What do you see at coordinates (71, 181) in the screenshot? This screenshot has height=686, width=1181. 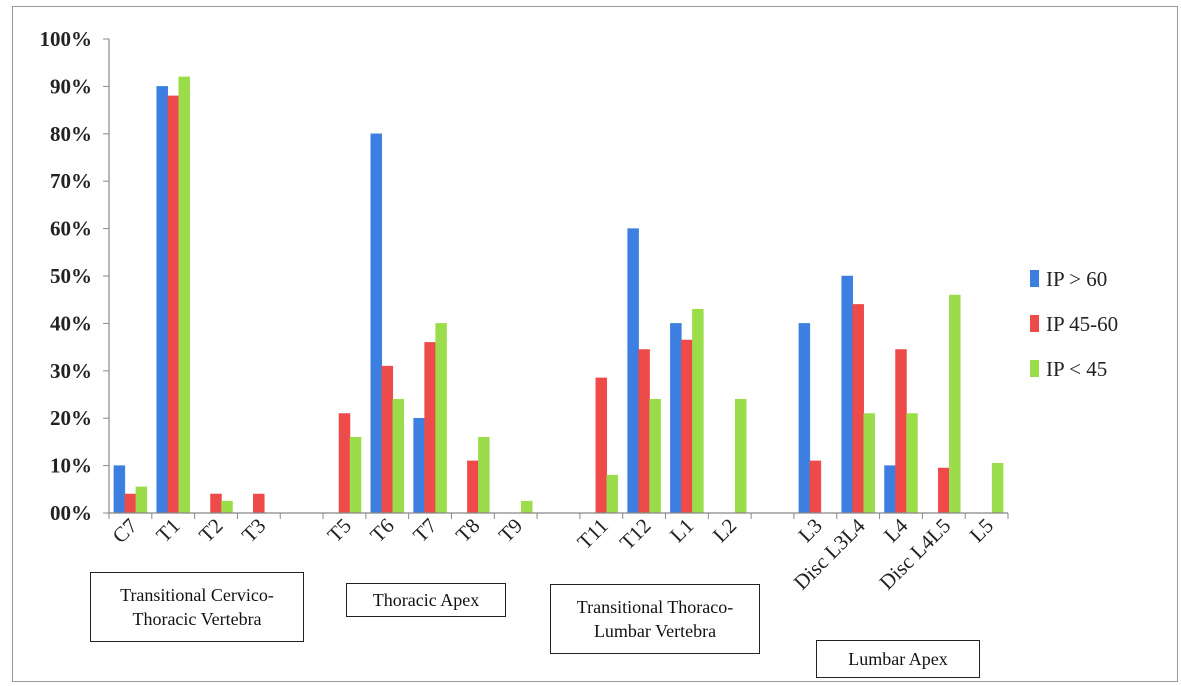 I see `y-tick-label: 70%` at bounding box center [71, 181].